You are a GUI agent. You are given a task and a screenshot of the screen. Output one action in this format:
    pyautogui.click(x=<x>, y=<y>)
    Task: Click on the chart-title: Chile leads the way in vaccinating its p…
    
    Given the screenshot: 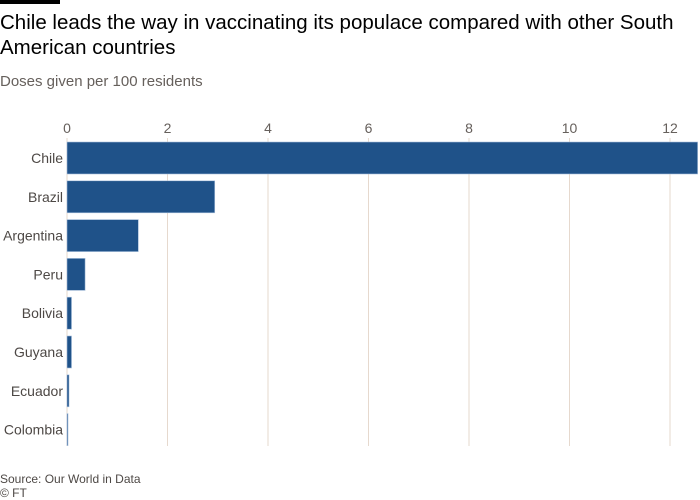 What is the action you would take?
    pyautogui.click(x=337, y=35)
    